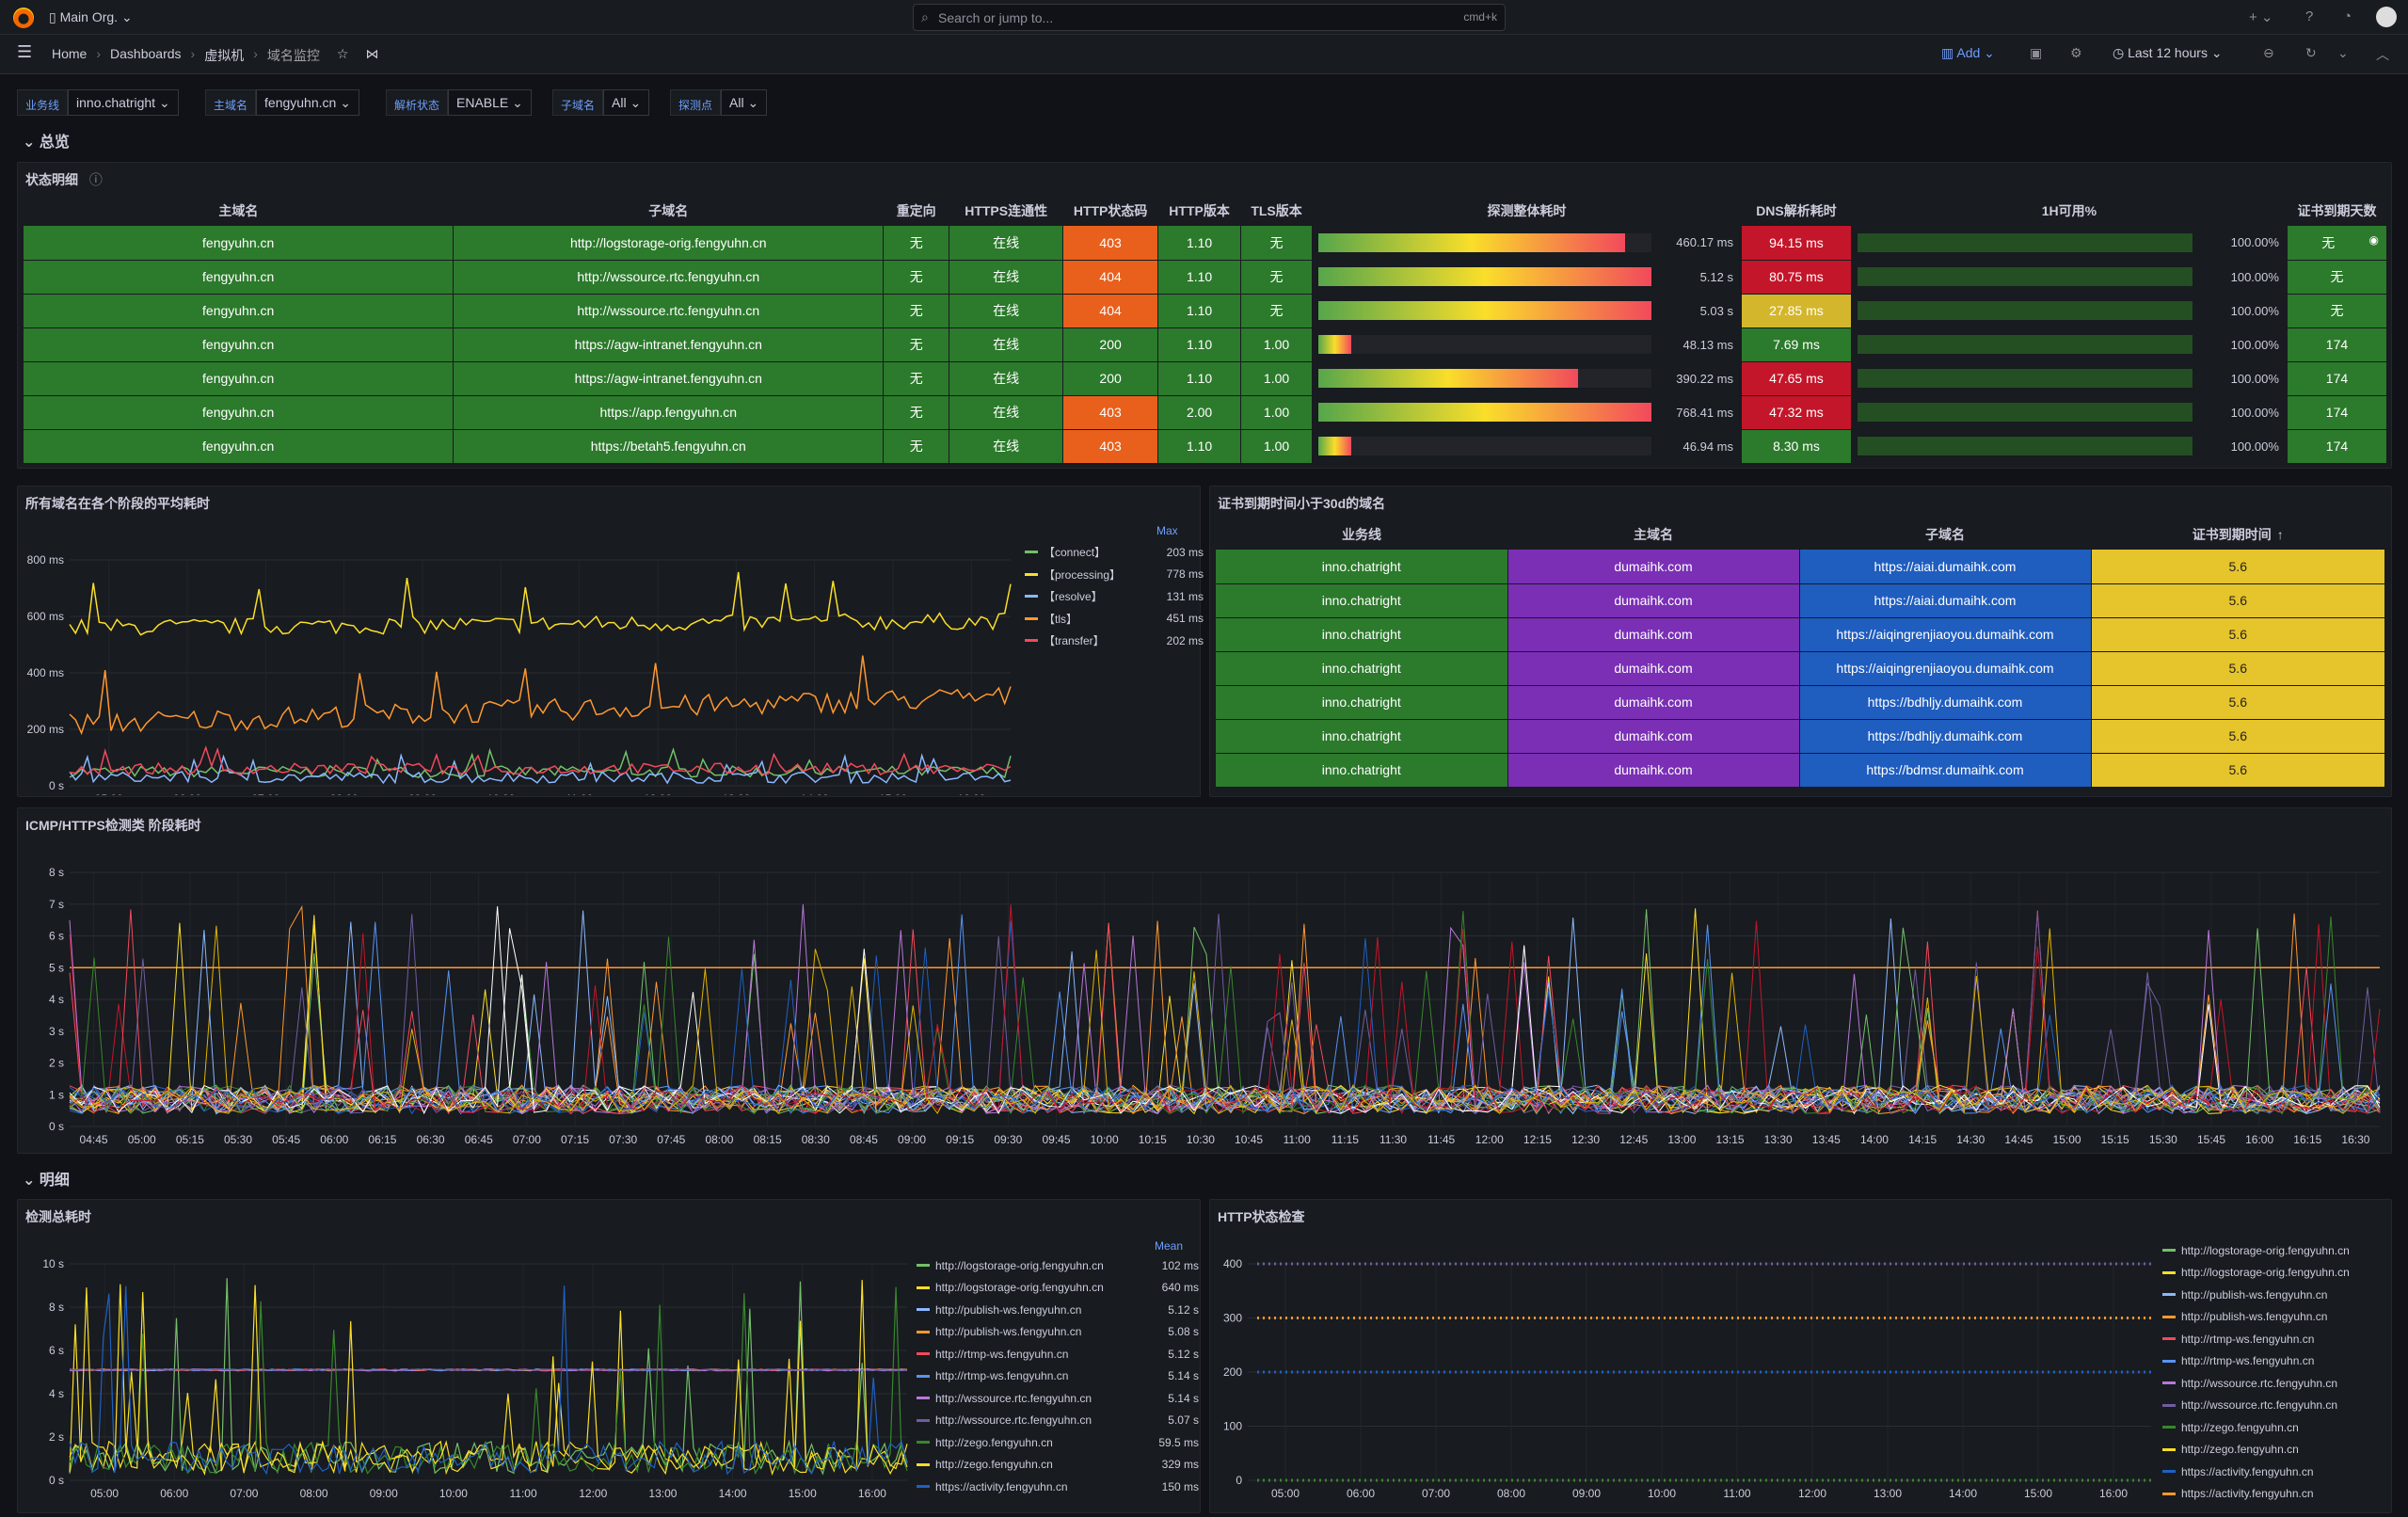  I want to click on x-tick-label: 07:00, so click(1436, 1493).